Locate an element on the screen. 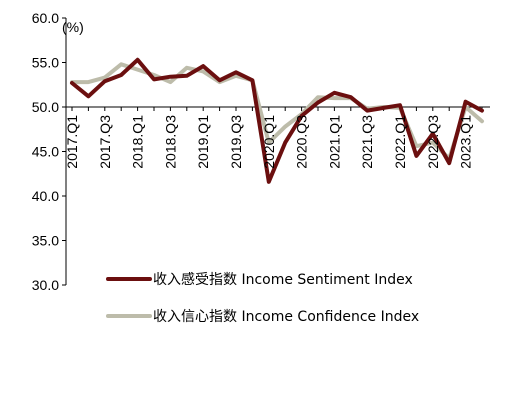  y-tick-label: 50.0 is located at coordinates (45, 107).